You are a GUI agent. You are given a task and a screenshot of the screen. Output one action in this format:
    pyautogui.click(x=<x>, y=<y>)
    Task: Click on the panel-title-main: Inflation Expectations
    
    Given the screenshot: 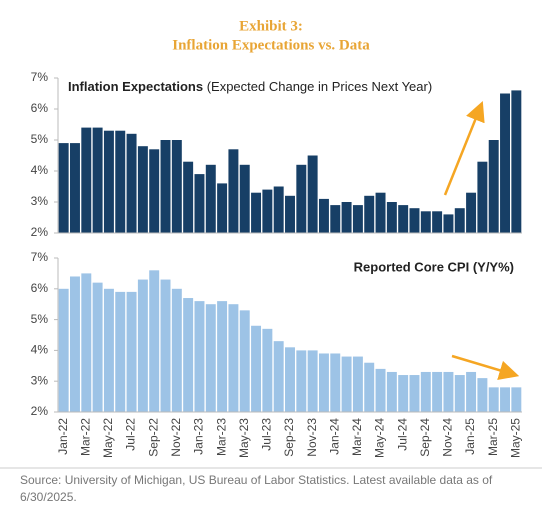 What is the action you would take?
    pyautogui.click(x=135, y=86)
    